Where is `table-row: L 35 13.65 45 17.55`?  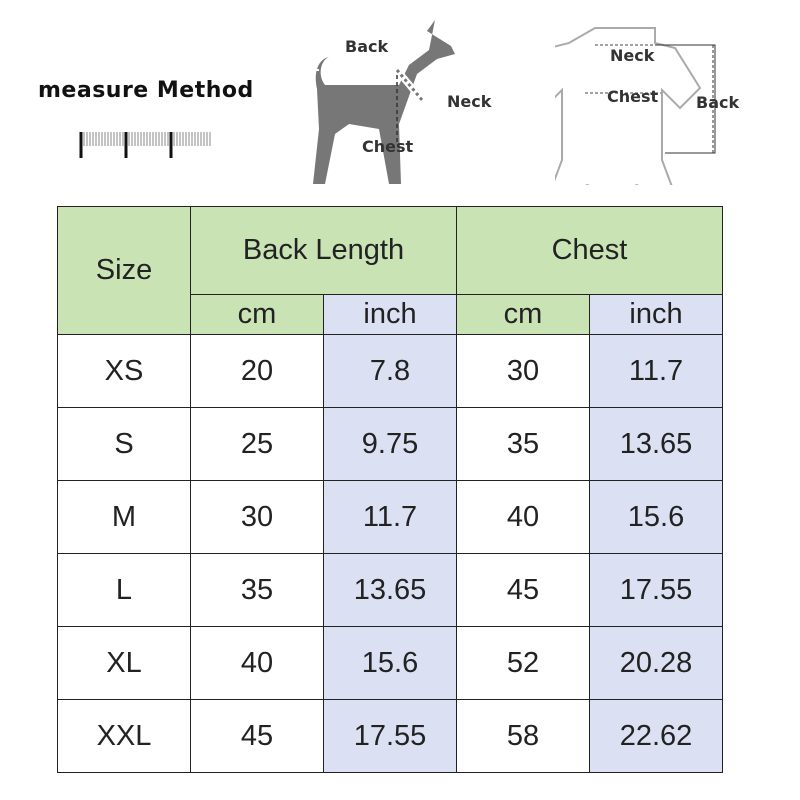 table-row: L 35 13.65 45 17.55 is located at coordinates (390, 590).